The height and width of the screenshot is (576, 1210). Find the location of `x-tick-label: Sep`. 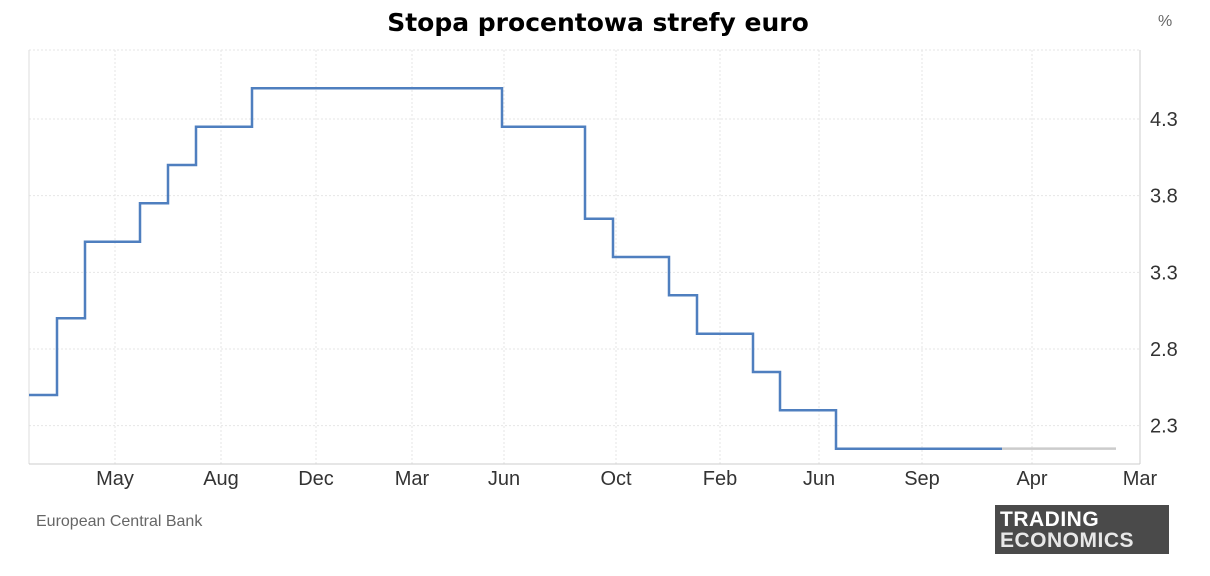

x-tick-label: Sep is located at coordinates (922, 479).